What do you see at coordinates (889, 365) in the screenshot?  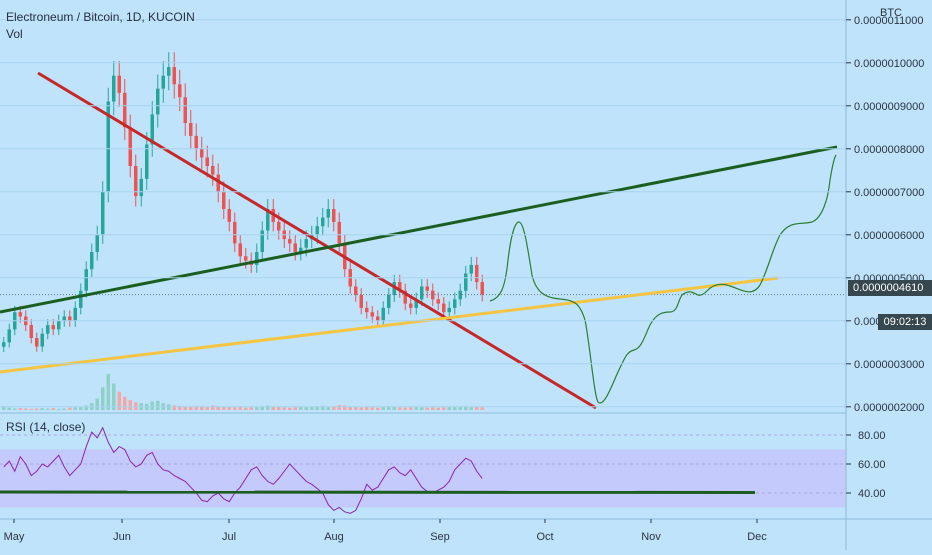 I see `price-tick-label: 0.0000003000` at bounding box center [889, 365].